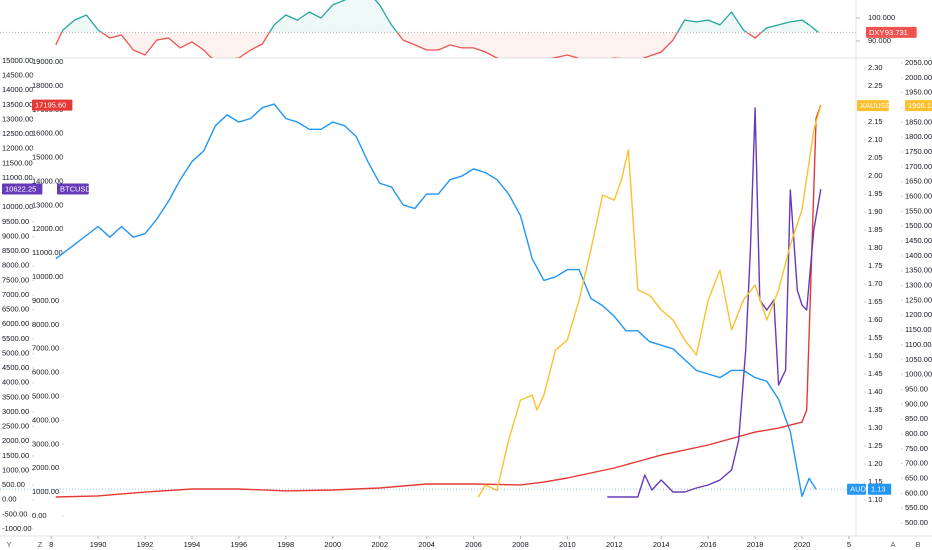  What do you see at coordinates (567, 544) in the screenshot?
I see `x-tick-label: 2010` at bounding box center [567, 544].